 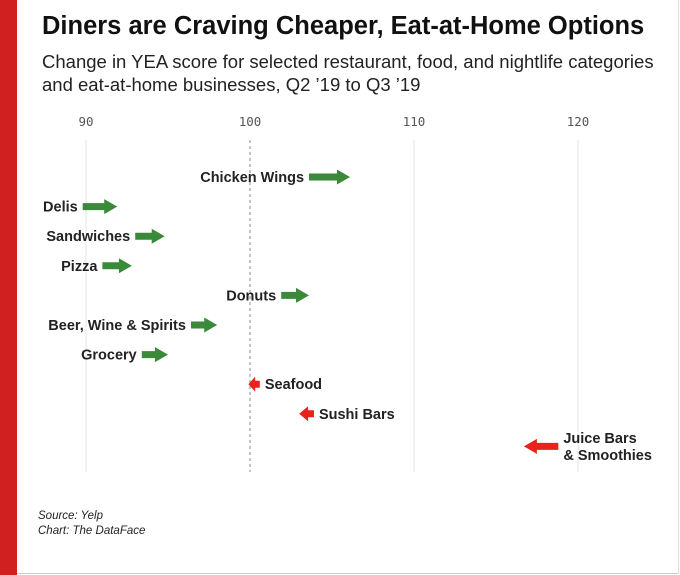 What do you see at coordinates (357, 415) in the screenshot?
I see `category-label: Sushi Bars` at bounding box center [357, 415].